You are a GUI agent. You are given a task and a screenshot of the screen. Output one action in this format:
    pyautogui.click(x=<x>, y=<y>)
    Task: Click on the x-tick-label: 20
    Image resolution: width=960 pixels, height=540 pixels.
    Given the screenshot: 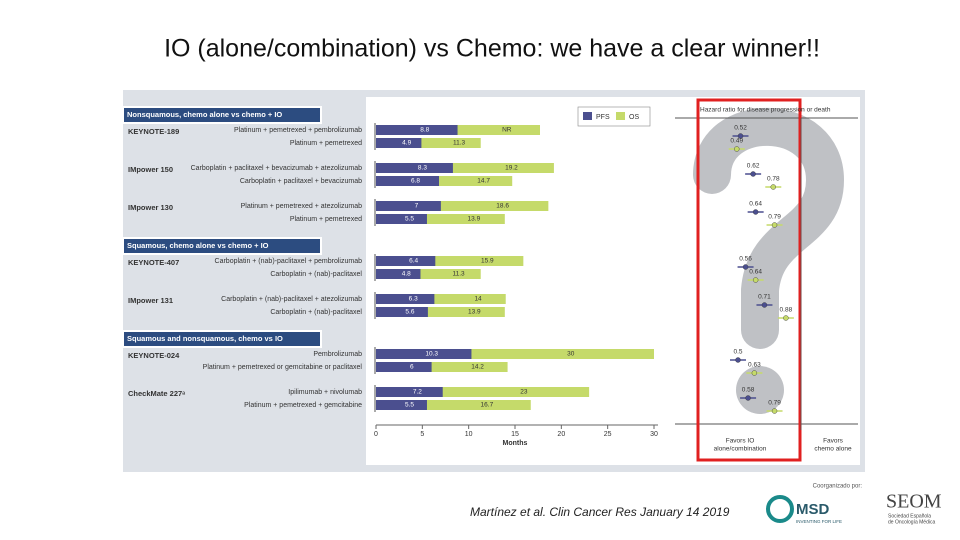 What is the action you would take?
    pyautogui.click(x=561, y=434)
    